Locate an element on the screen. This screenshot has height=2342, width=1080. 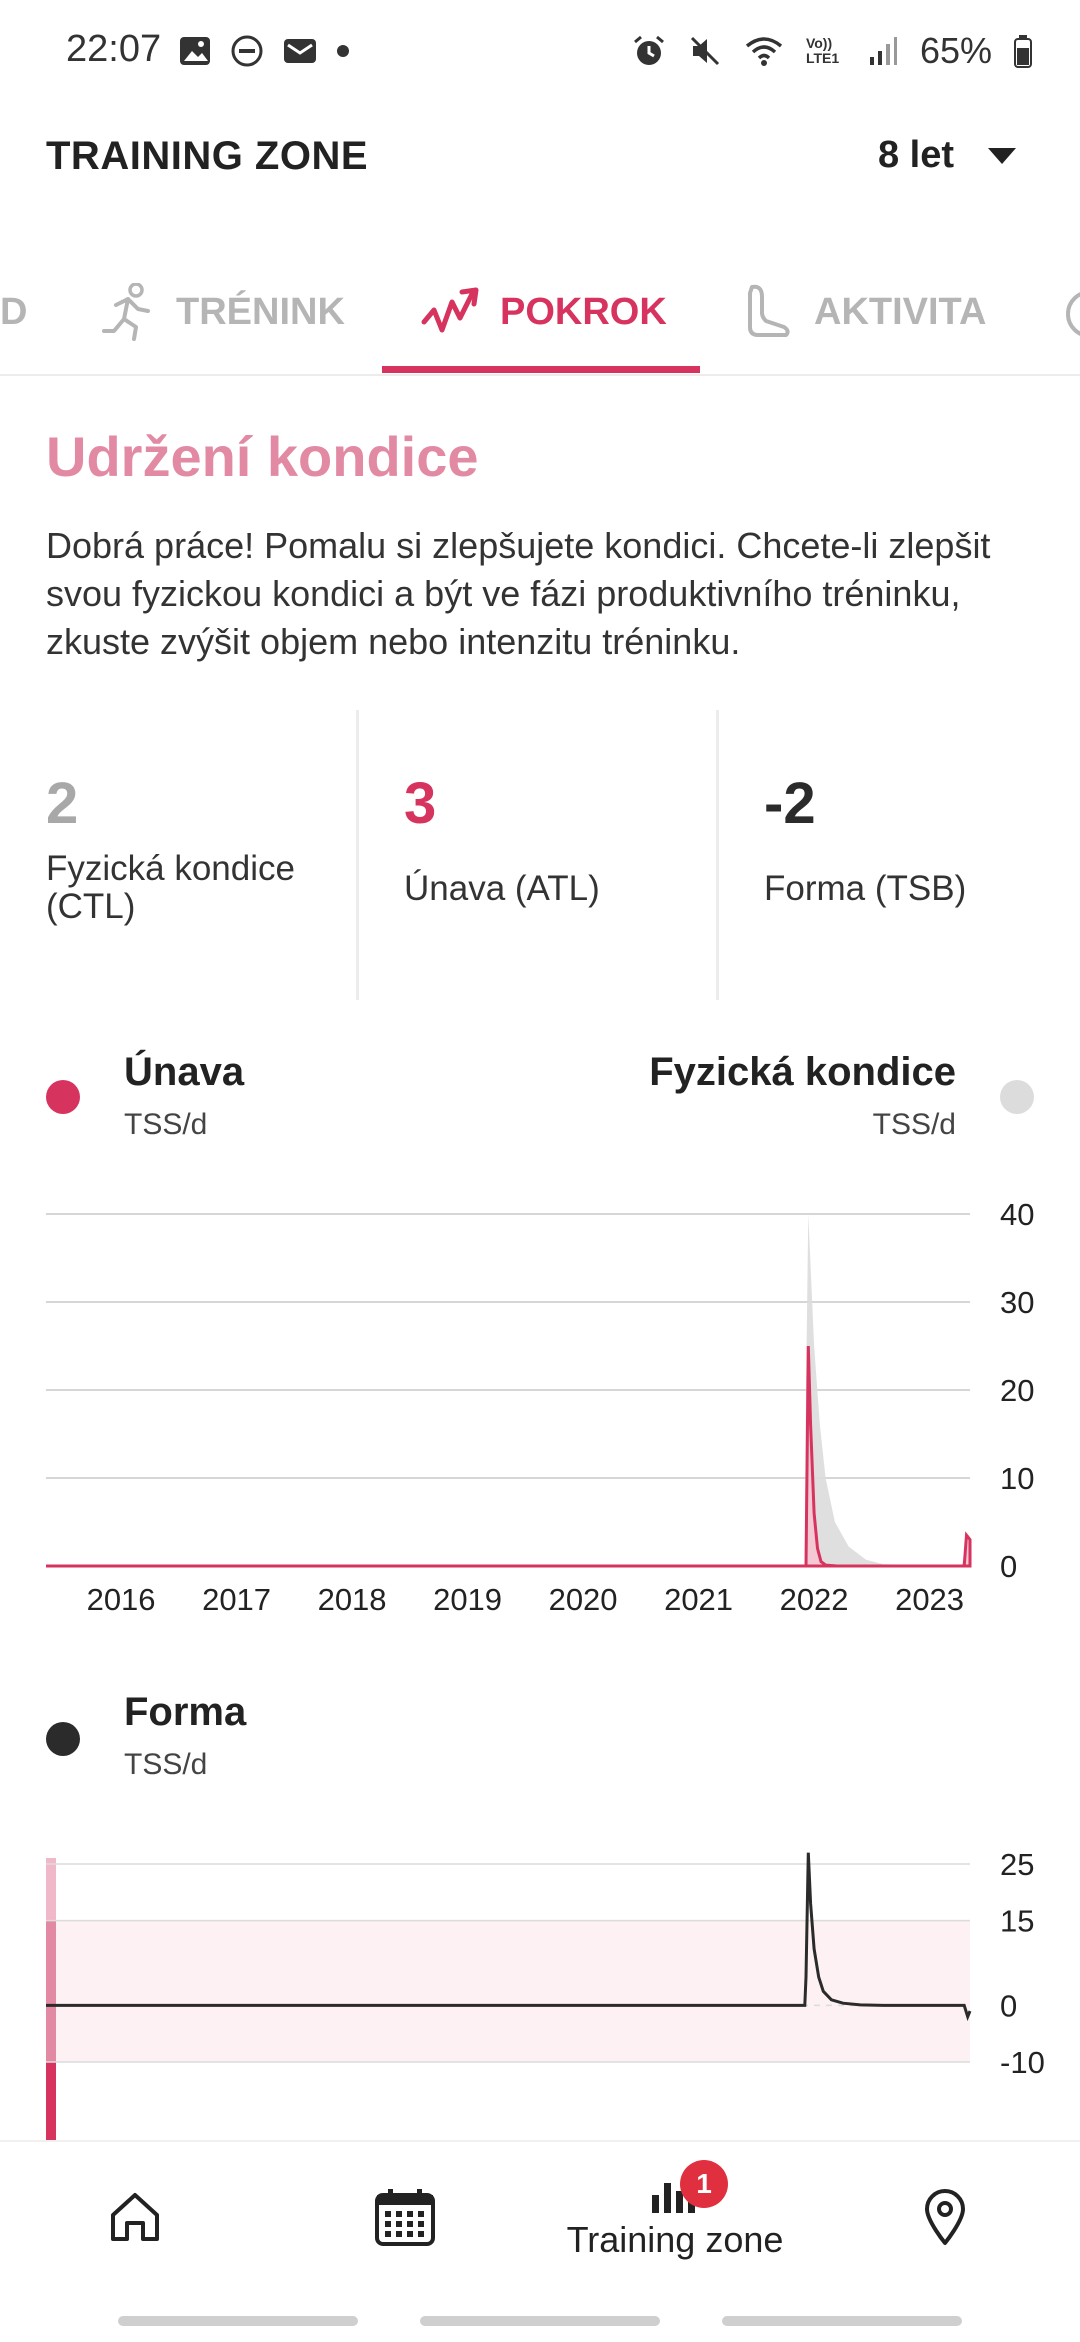
legend-title-unava: Únava is located at coordinates (184, 1072).